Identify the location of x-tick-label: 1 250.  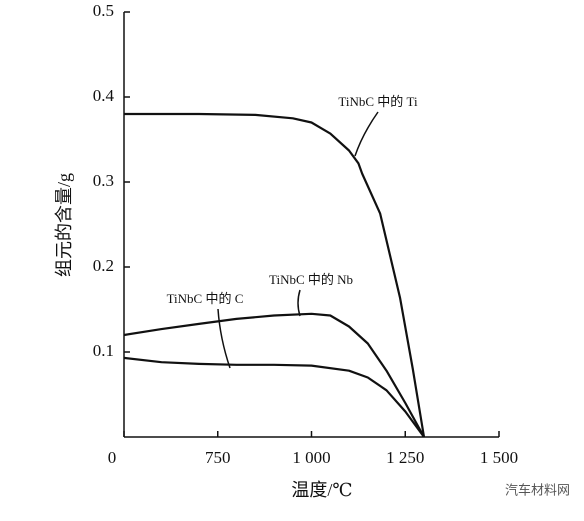
(405, 457).